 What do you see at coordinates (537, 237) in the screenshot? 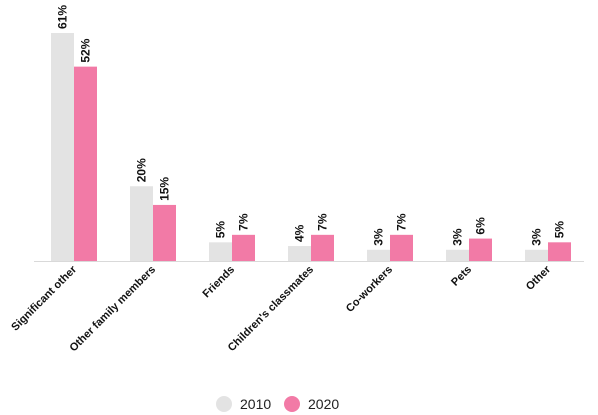
I see `value-label-2010-6: 3%` at bounding box center [537, 237].